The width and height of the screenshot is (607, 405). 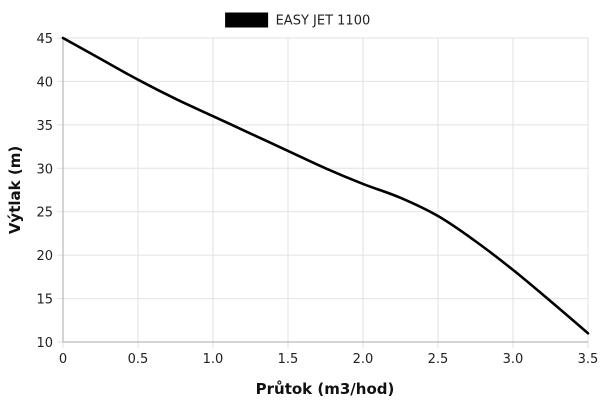 What do you see at coordinates (138, 359) in the screenshot?
I see `x-tick-label: 0.5` at bounding box center [138, 359].